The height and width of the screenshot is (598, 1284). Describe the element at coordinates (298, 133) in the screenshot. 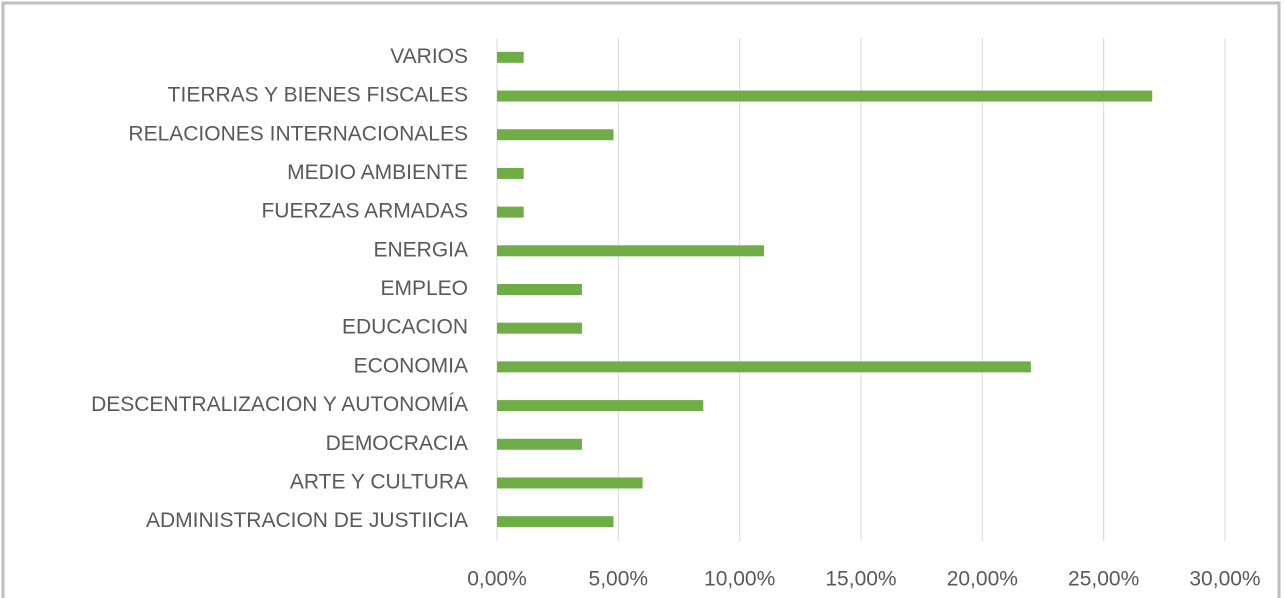

I see `y-tick-label: RELACIONES INTERNACIONALES` at that location.